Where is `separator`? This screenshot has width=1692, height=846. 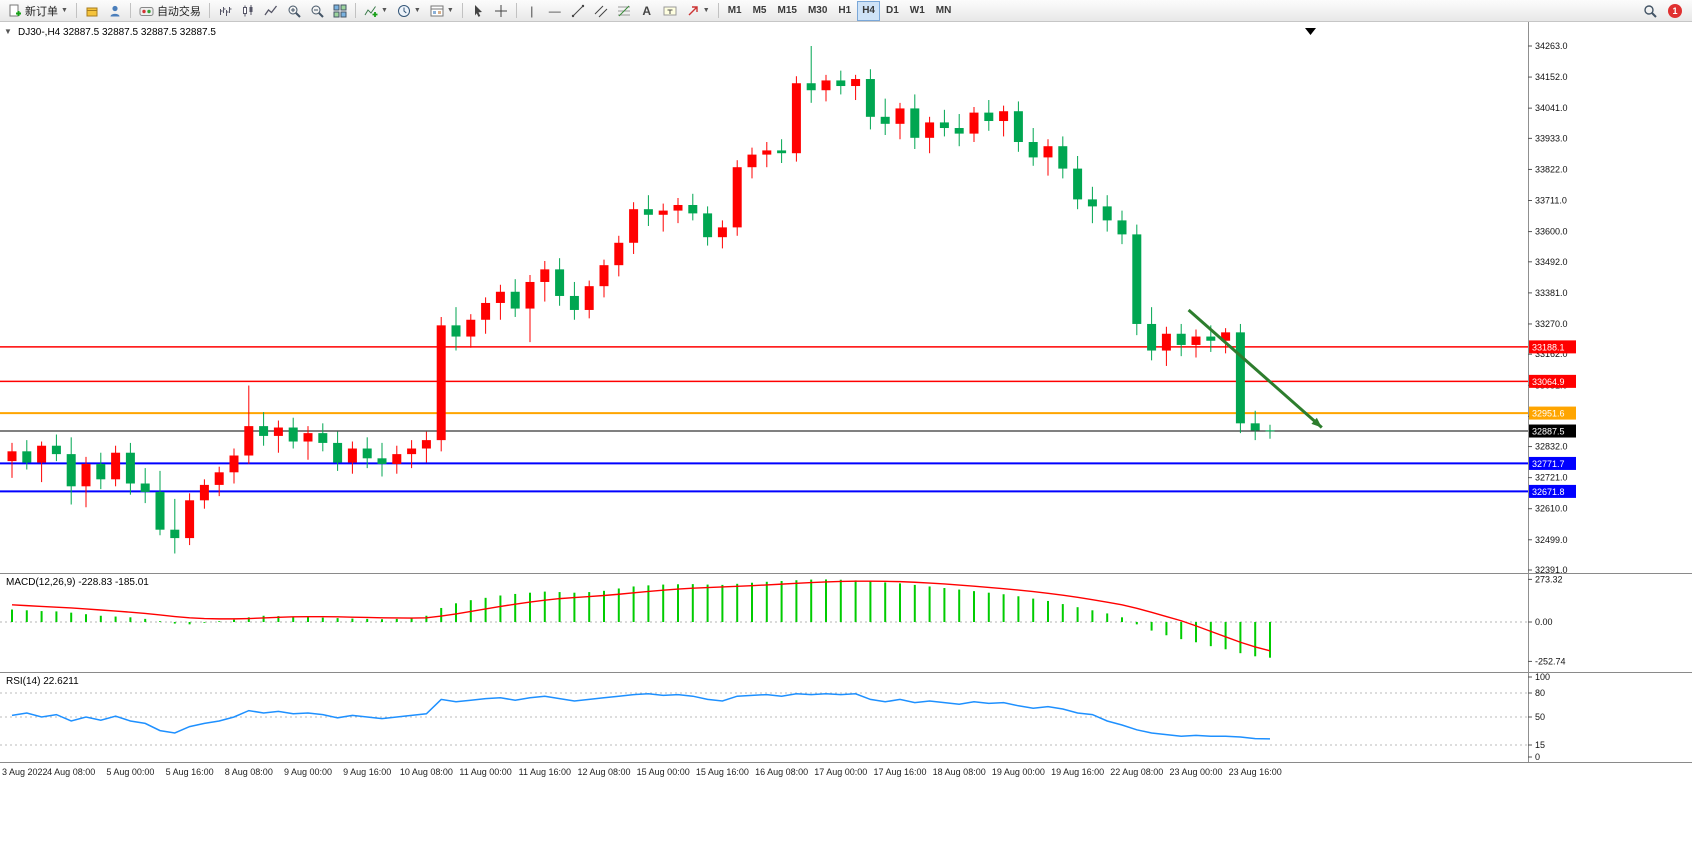 separator is located at coordinates (130, 10).